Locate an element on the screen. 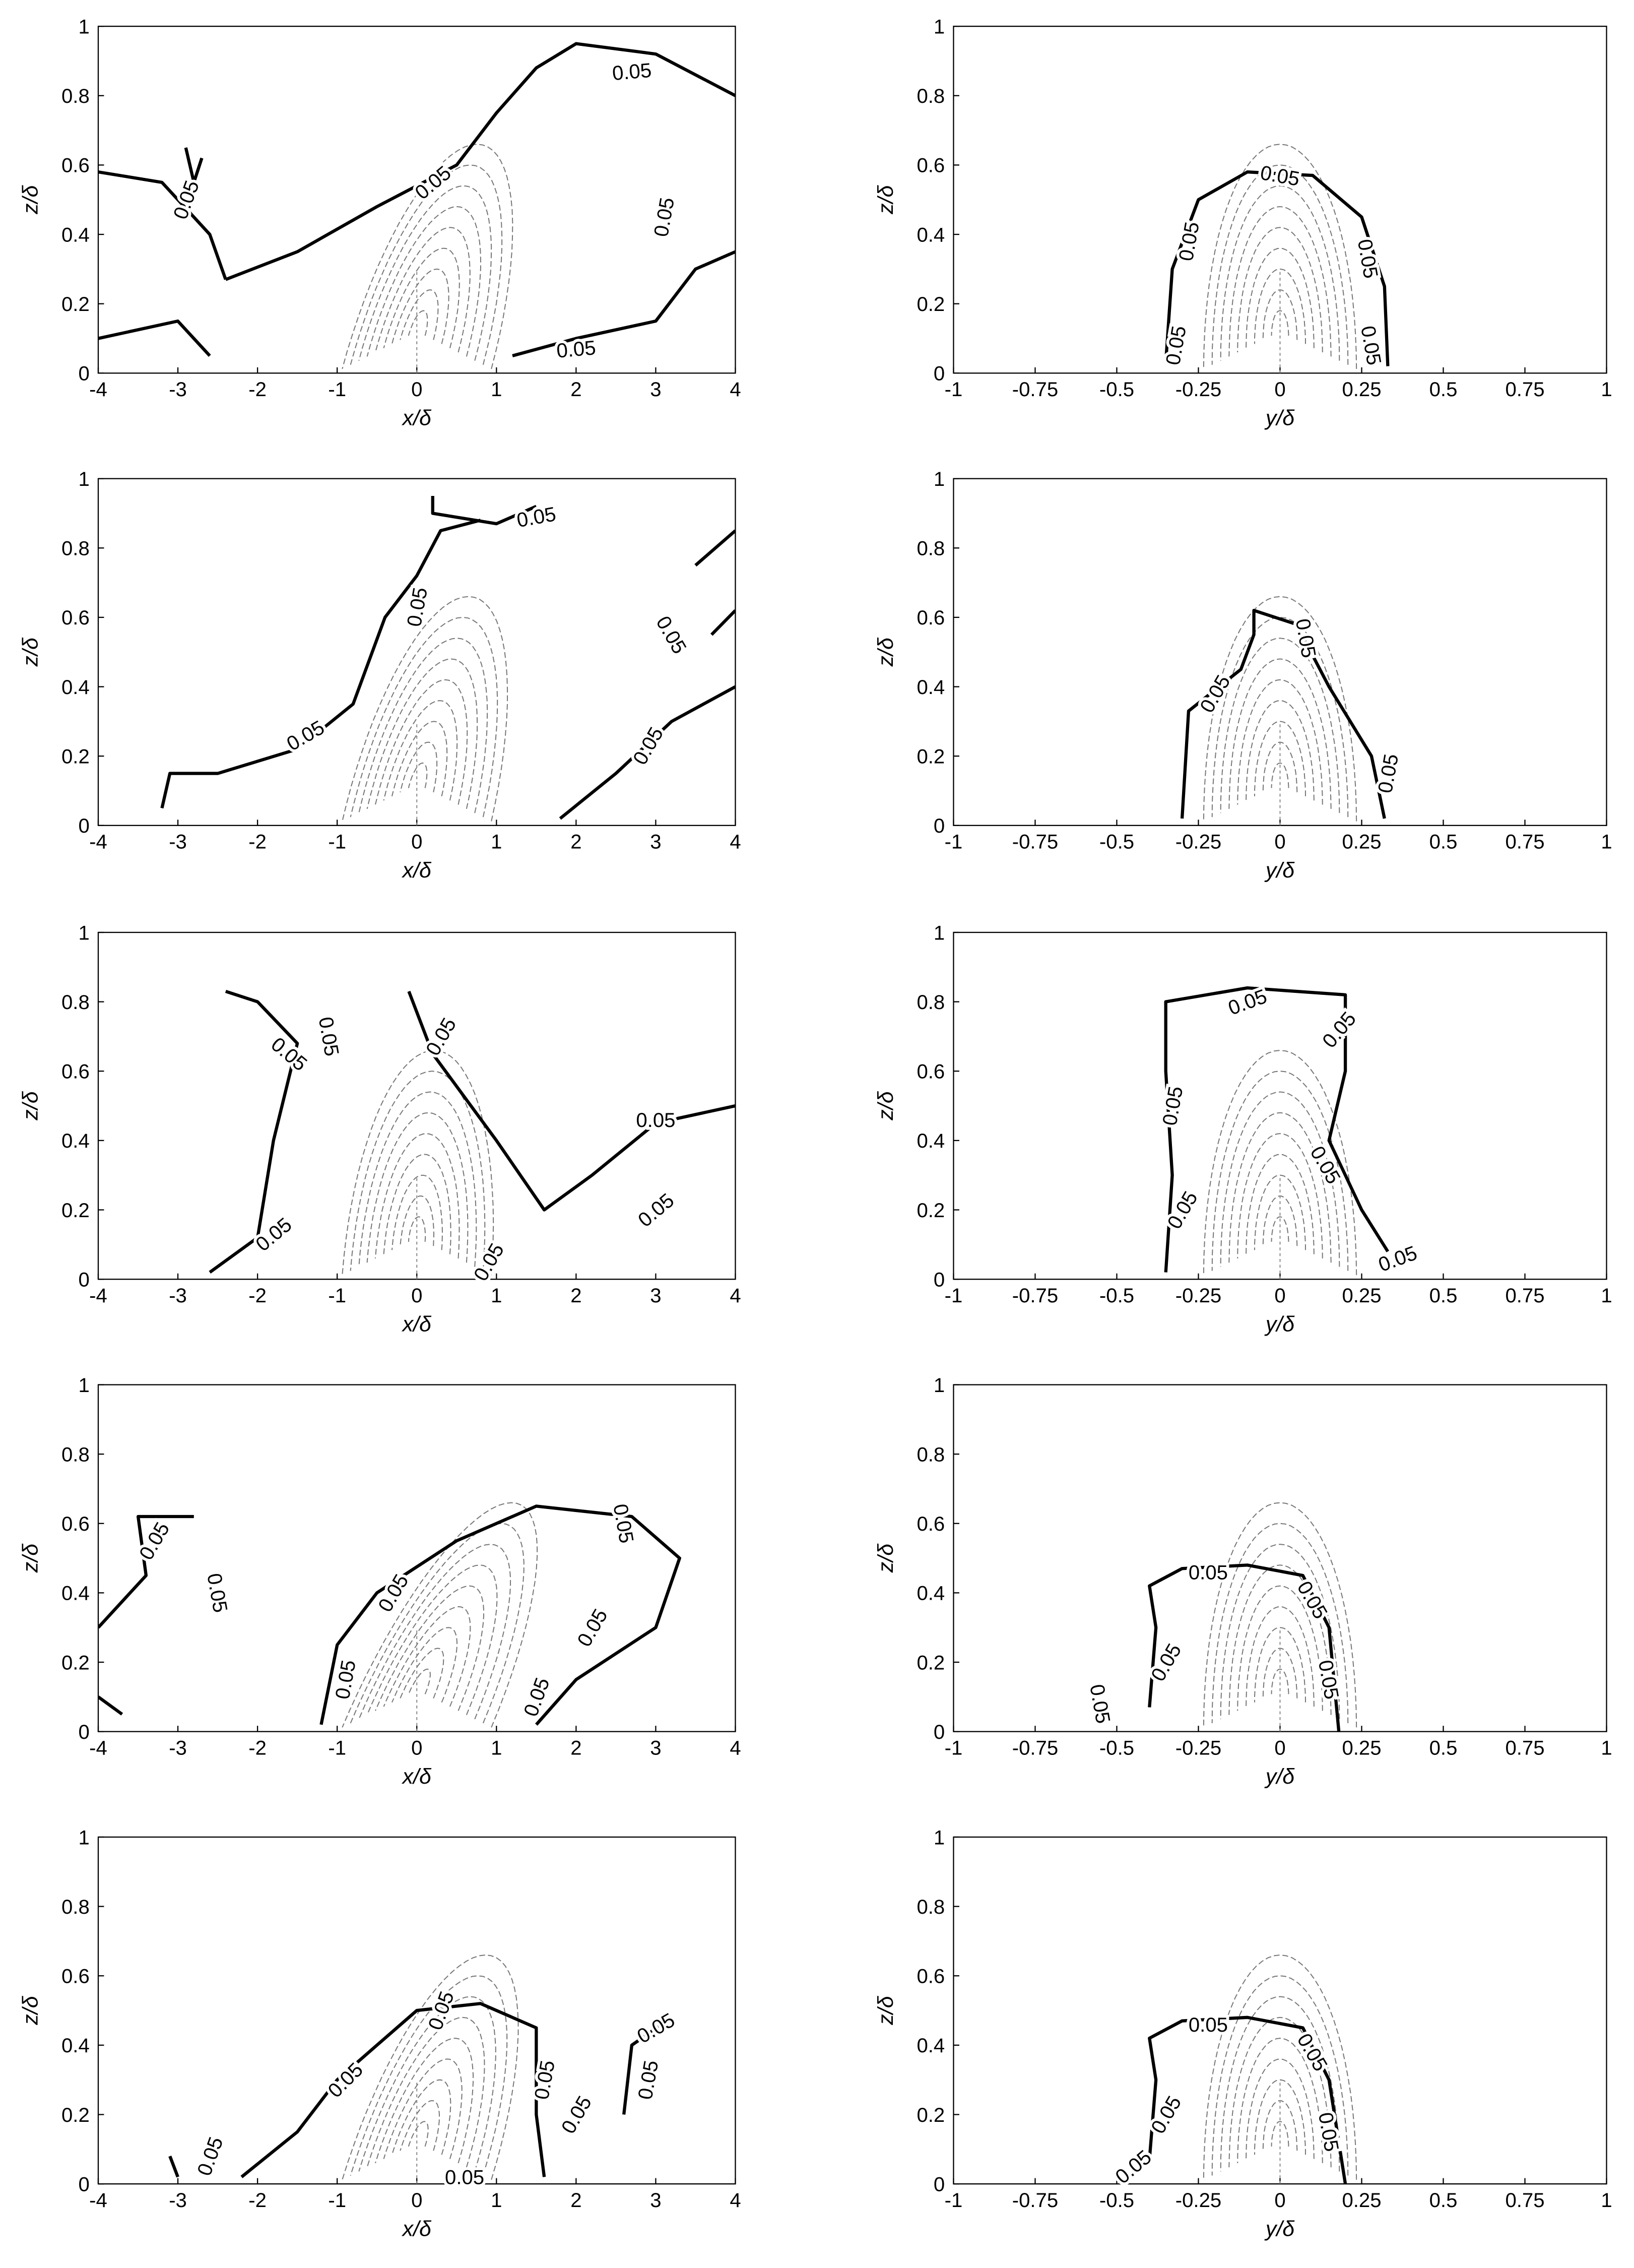  contour-label: 0.05 is located at coordinates (1208, 1572).